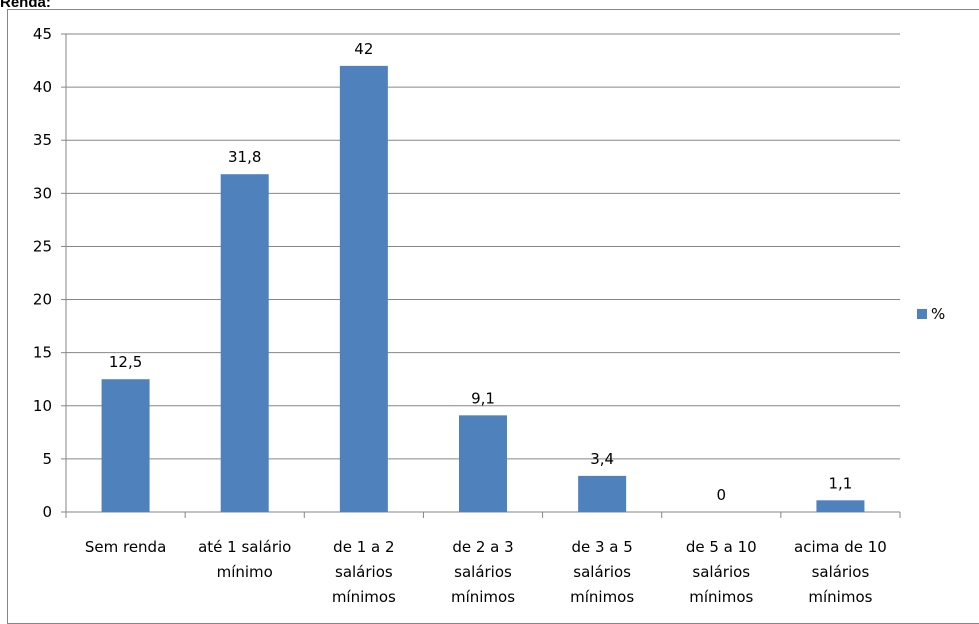 The width and height of the screenshot is (979, 624). What do you see at coordinates (42, 300) in the screenshot?
I see `y-tick-label: 20` at bounding box center [42, 300].